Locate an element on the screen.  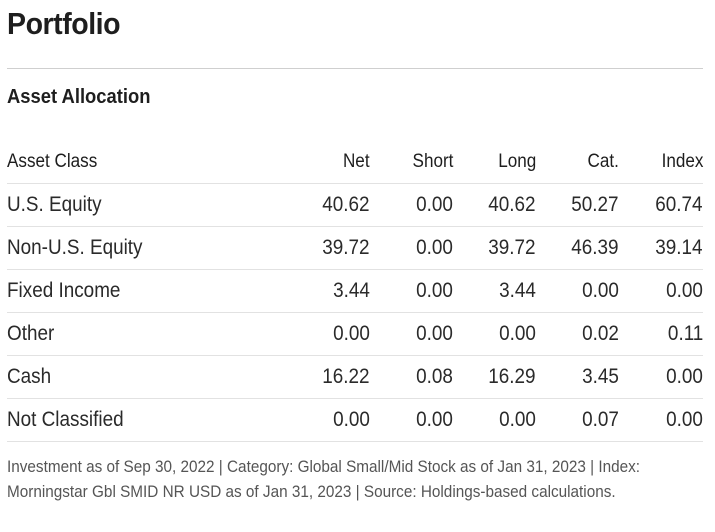
table-row: Other 0.00 0.00 0.00 0.02 0.11 is located at coordinates (355, 334).